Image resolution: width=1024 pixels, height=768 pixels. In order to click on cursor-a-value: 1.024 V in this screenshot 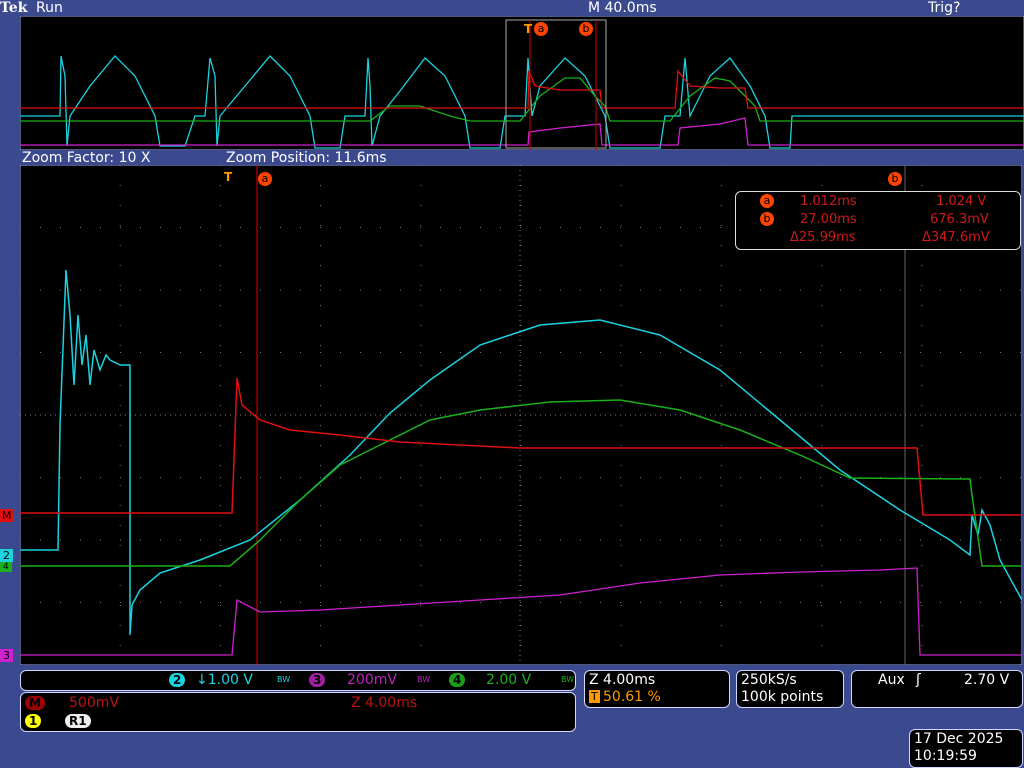, I will do `click(961, 201)`.